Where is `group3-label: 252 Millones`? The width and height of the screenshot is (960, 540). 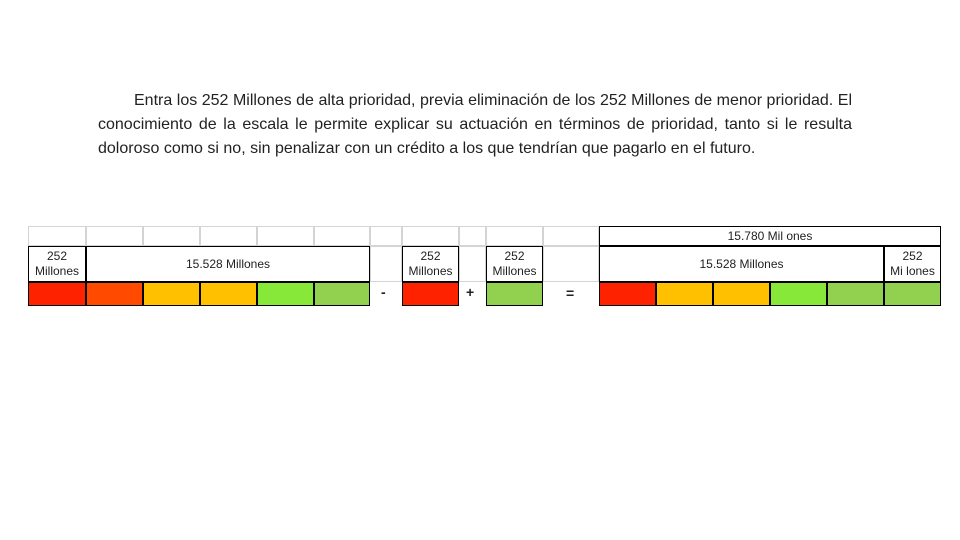 group3-label: 252 Millones is located at coordinates (514, 264).